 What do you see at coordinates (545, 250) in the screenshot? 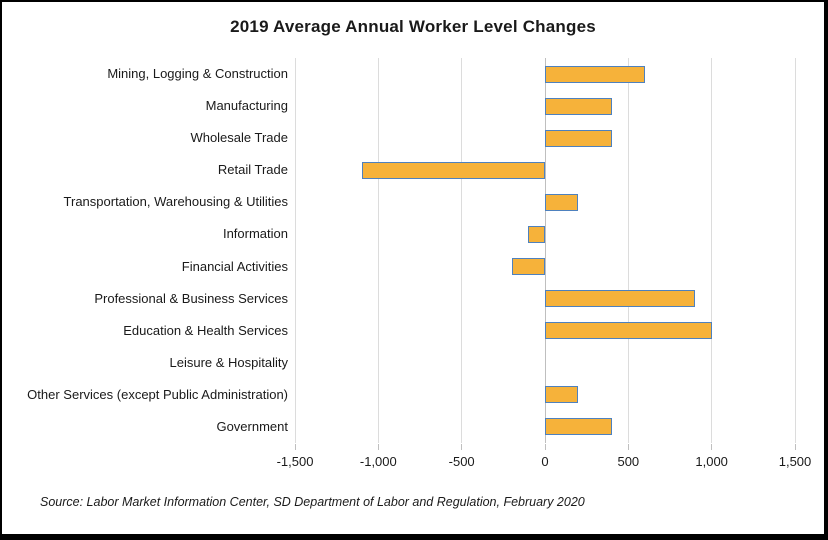
I see `zero-axis-line` at bounding box center [545, 250].